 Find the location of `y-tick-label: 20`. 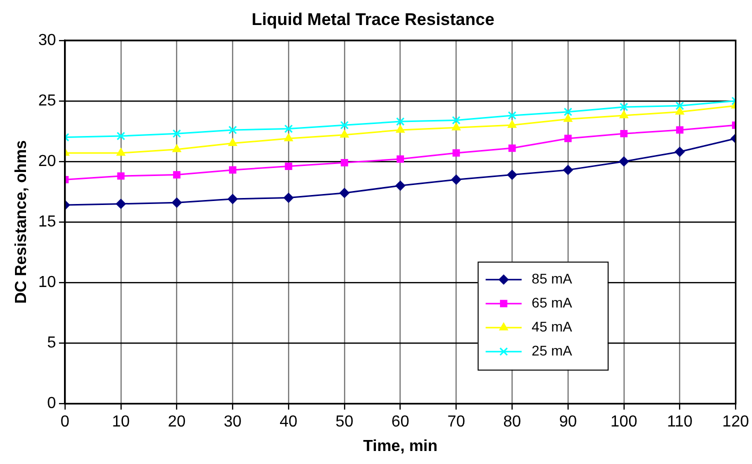

y-tick-label: 20 is located at coordinates (47, 161).